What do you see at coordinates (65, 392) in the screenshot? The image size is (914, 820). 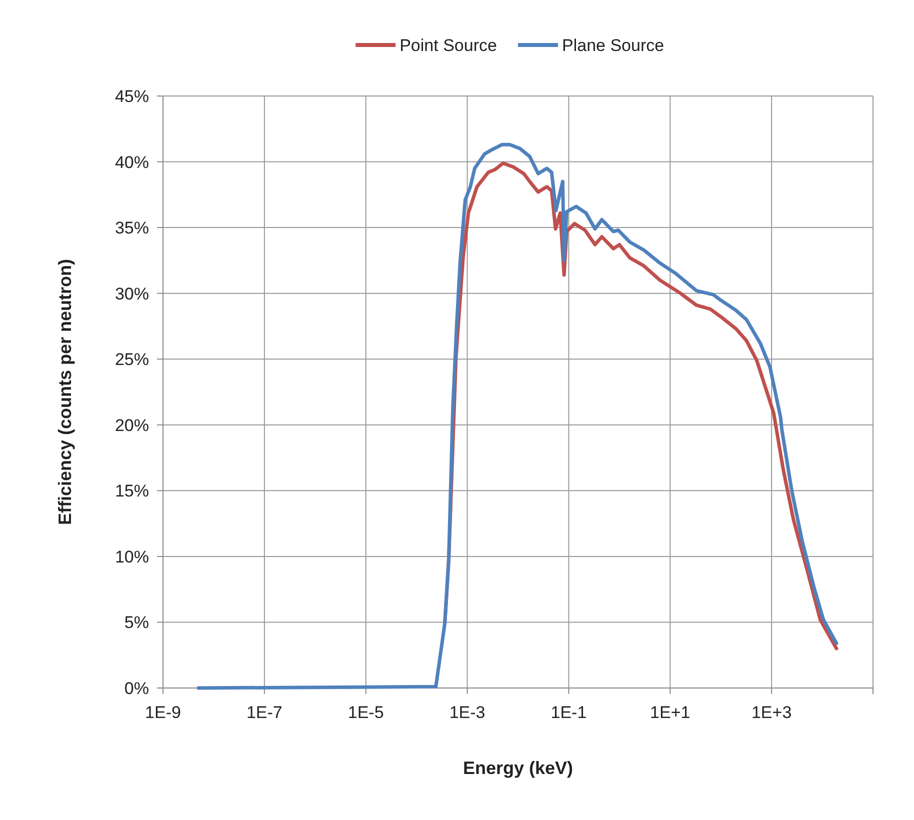 I see `y-axis-title: Efficiency (counts per neutron)` at bounding box center [65, 392].